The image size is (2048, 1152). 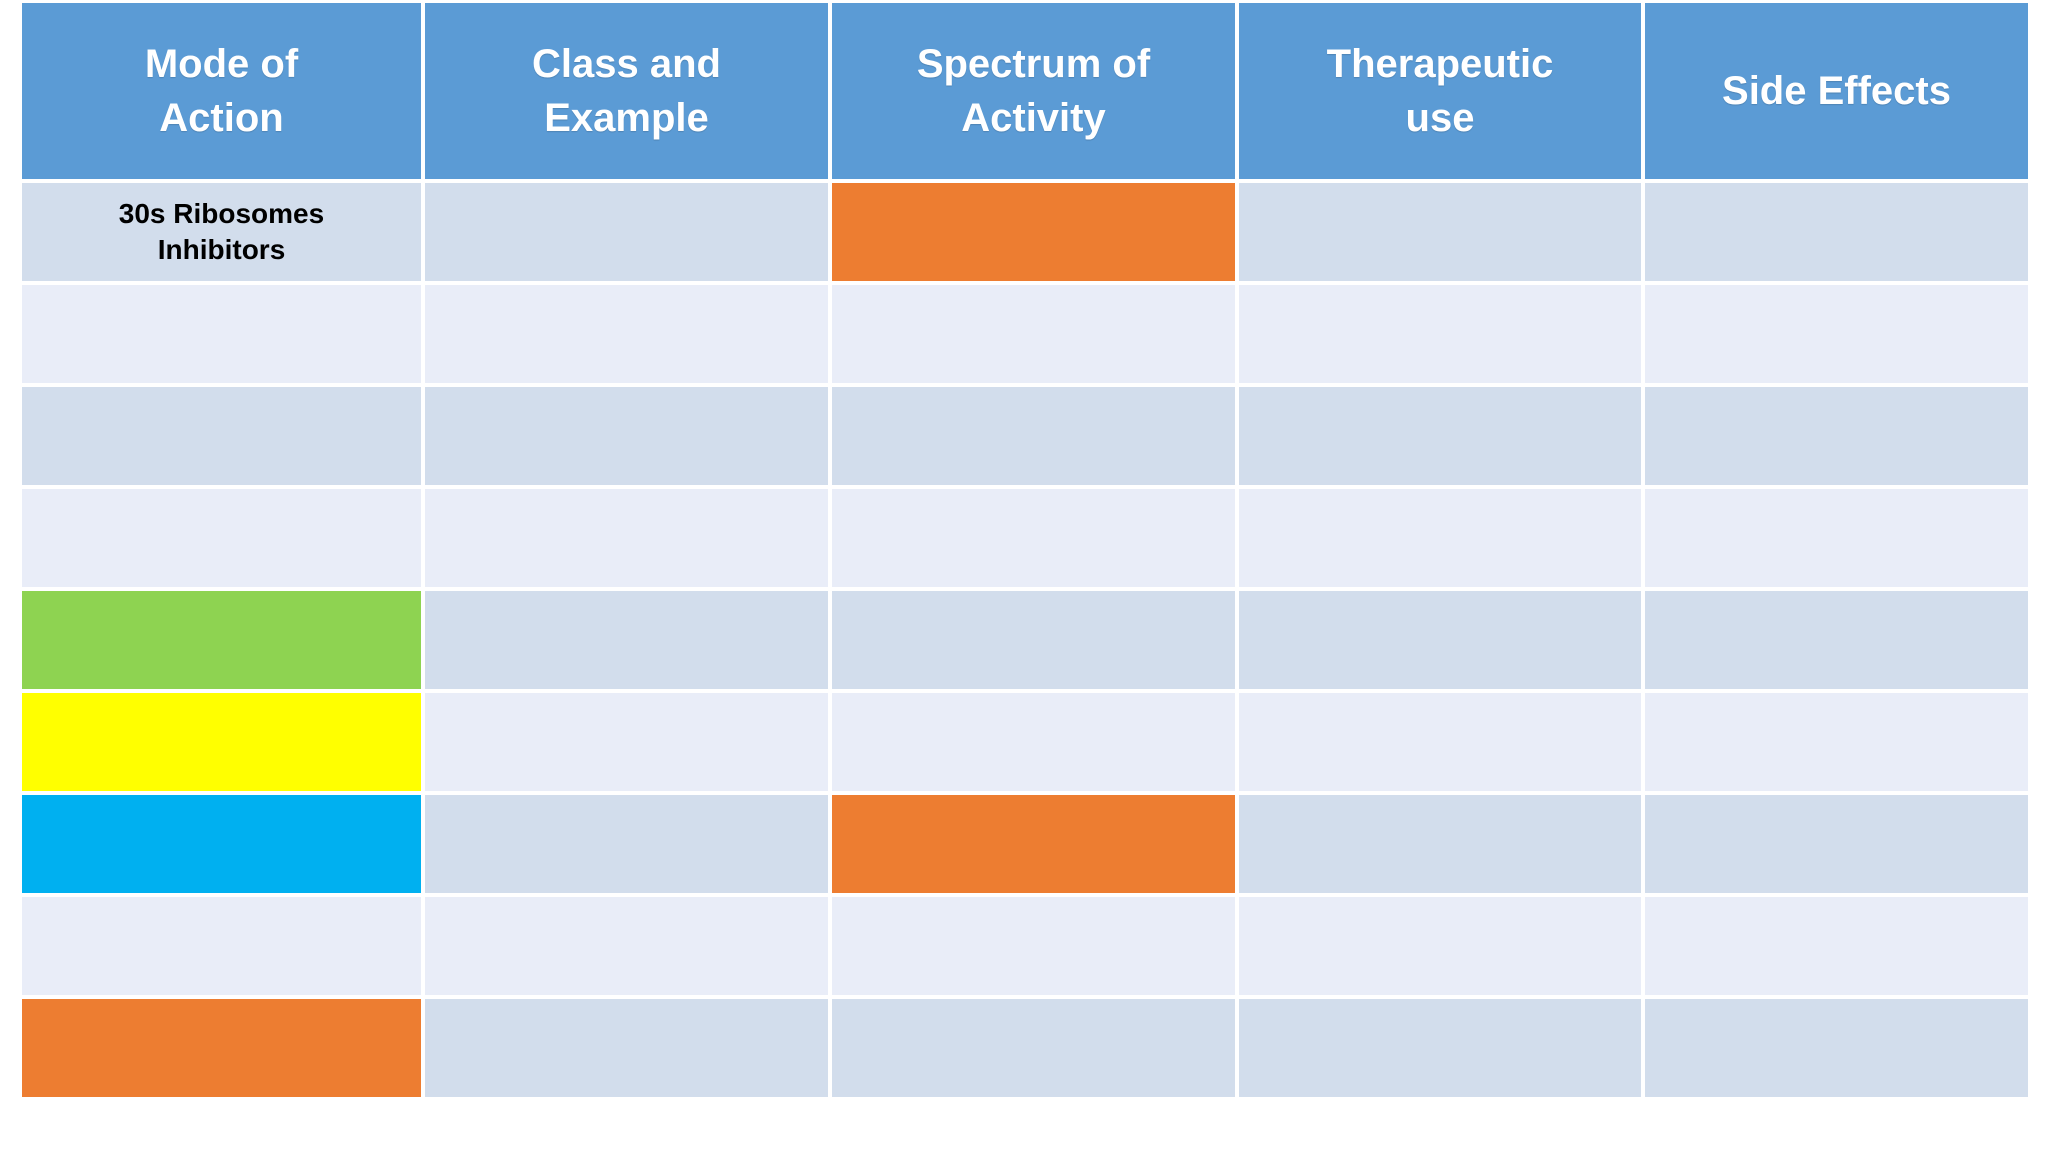 What do you see at coordinates (1033, 742) in the screenshot?
I see `cell-r6c3` at bounding box center [1033, 742].